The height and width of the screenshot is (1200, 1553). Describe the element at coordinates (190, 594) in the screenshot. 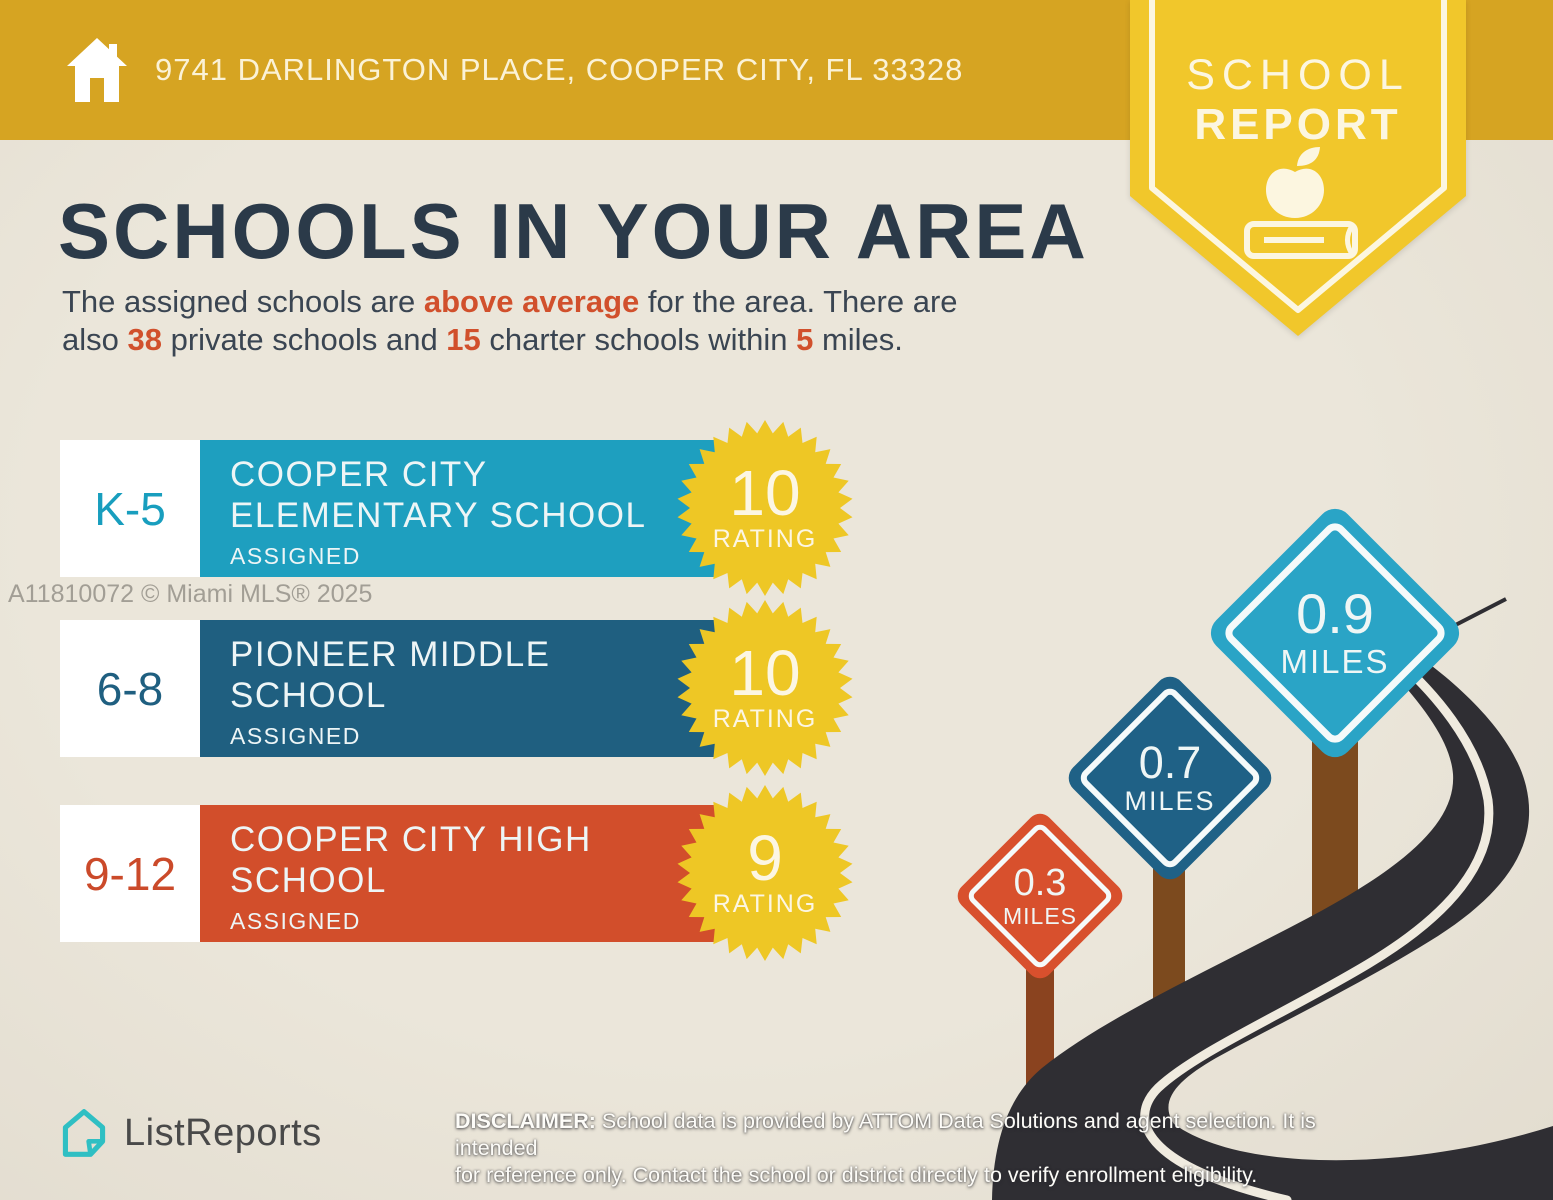

I see `mls-watermark: A11810072 © Miami MLS® 2025` at that location.